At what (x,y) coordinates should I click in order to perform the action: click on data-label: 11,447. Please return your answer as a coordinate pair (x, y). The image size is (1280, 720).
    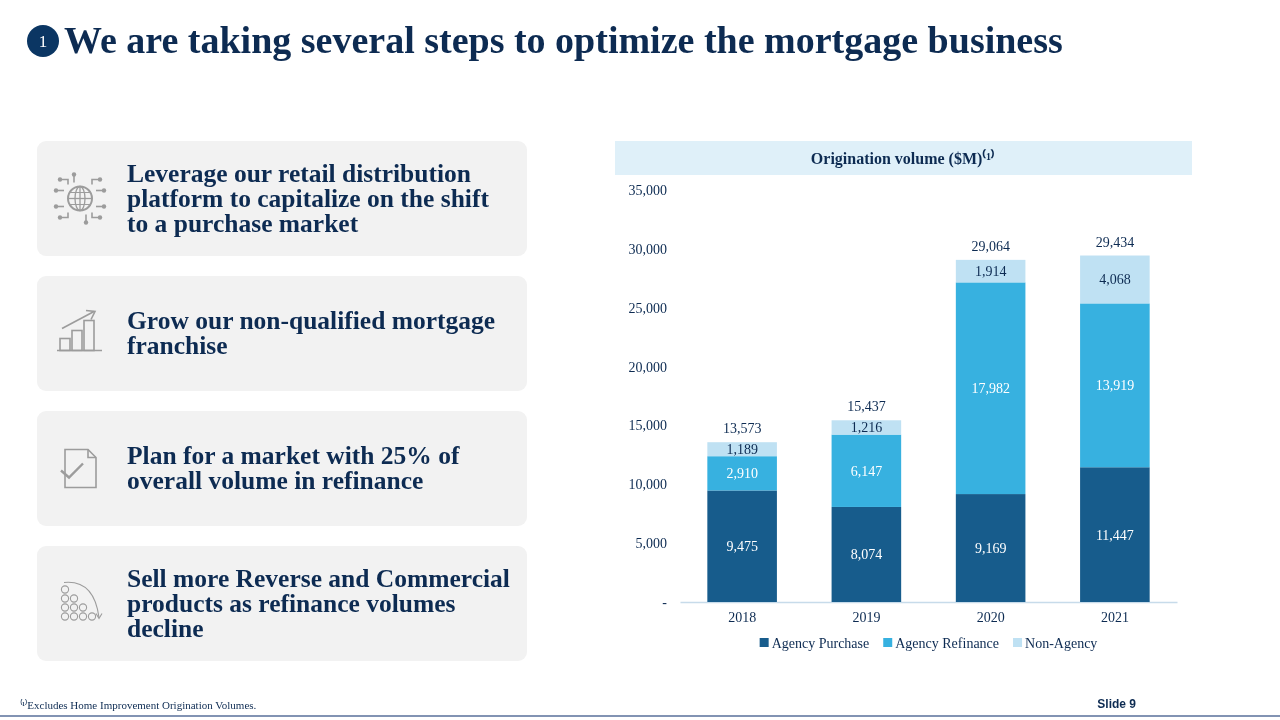
    Looking at the image, I should click on (1114, 535).